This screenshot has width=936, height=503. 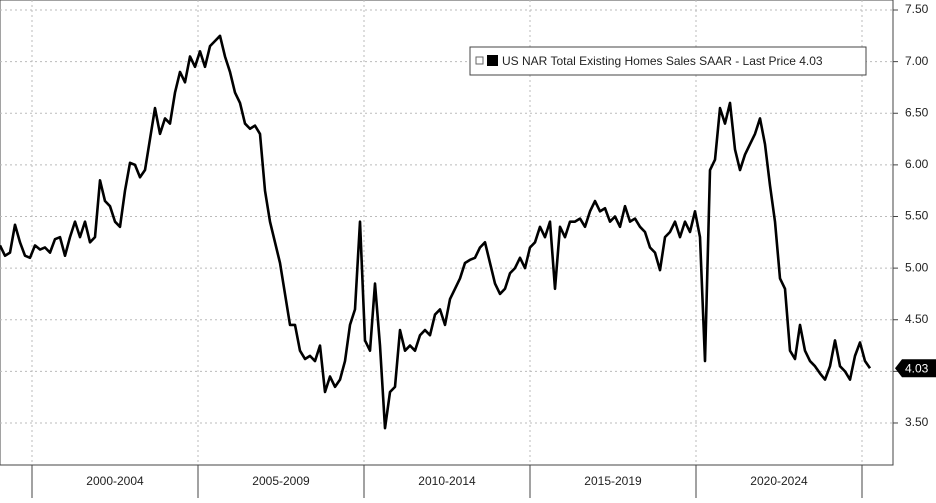 What do you see at coordinates (917, 164) in the screenshot?
I see `y-tick-label: 6.00` at bounding box center [917, 164].